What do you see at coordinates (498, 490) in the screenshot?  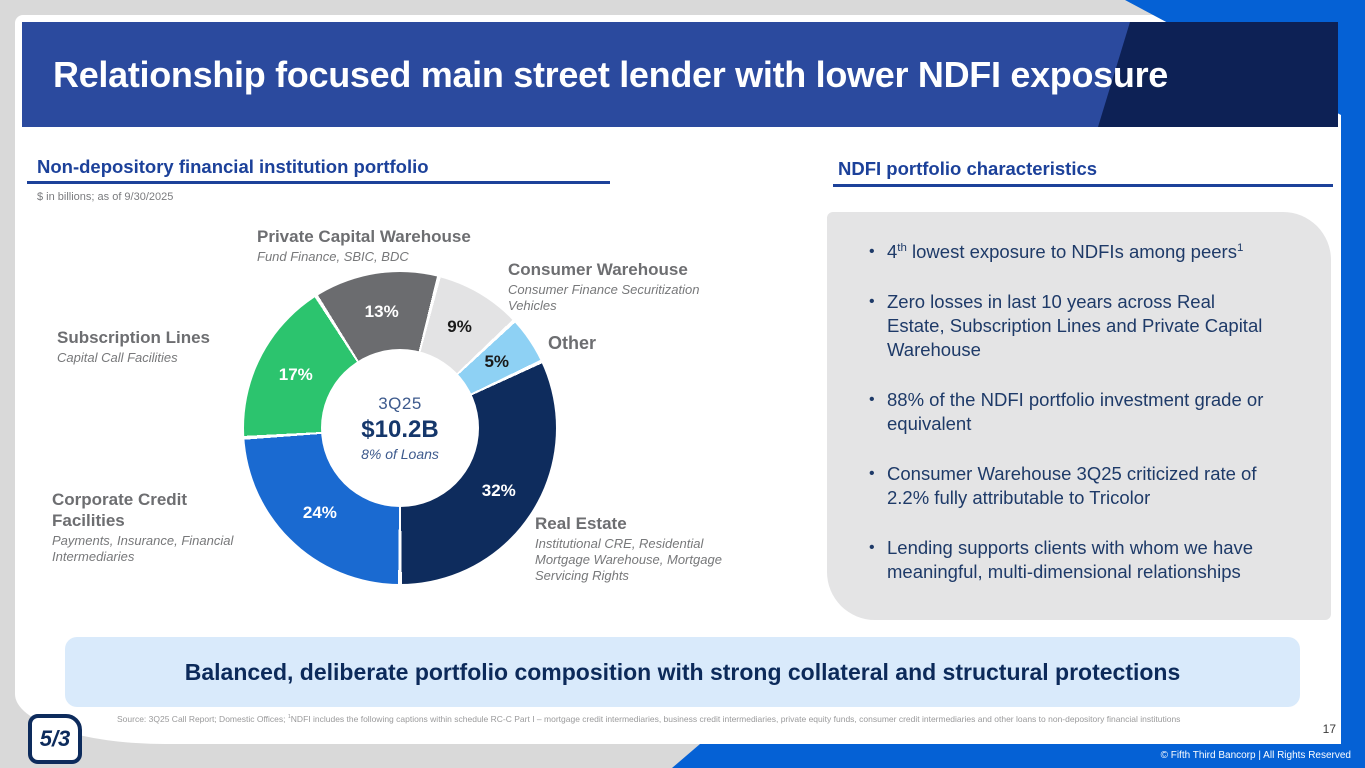 I see `segment-value-label: 32%` at bounding box center [498, 490].